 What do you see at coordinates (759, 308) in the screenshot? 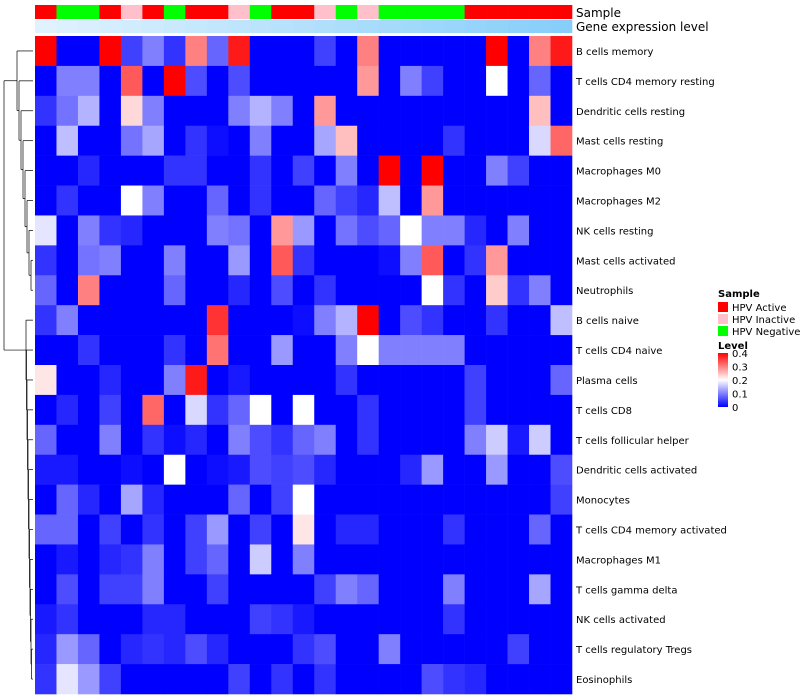
I see `sample-legend-label: HPV Active` at bounding box center [759, 308].